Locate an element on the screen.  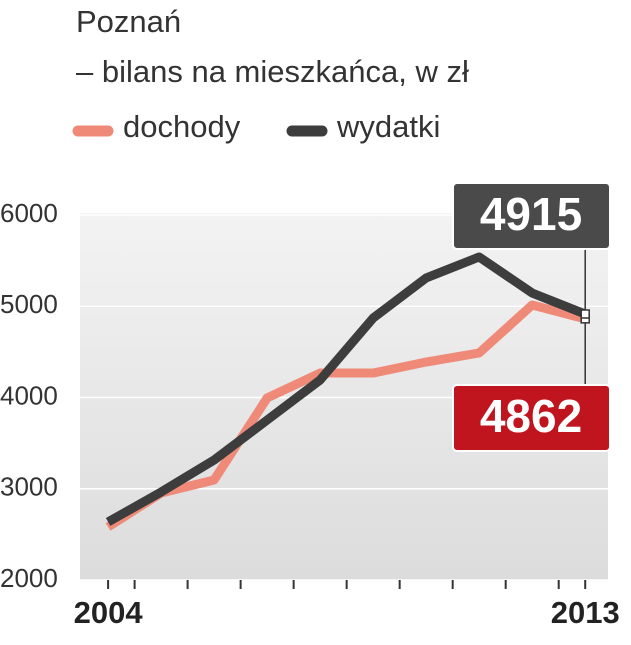
y-tick-label: 2000 is located at coordinates (29, 578).